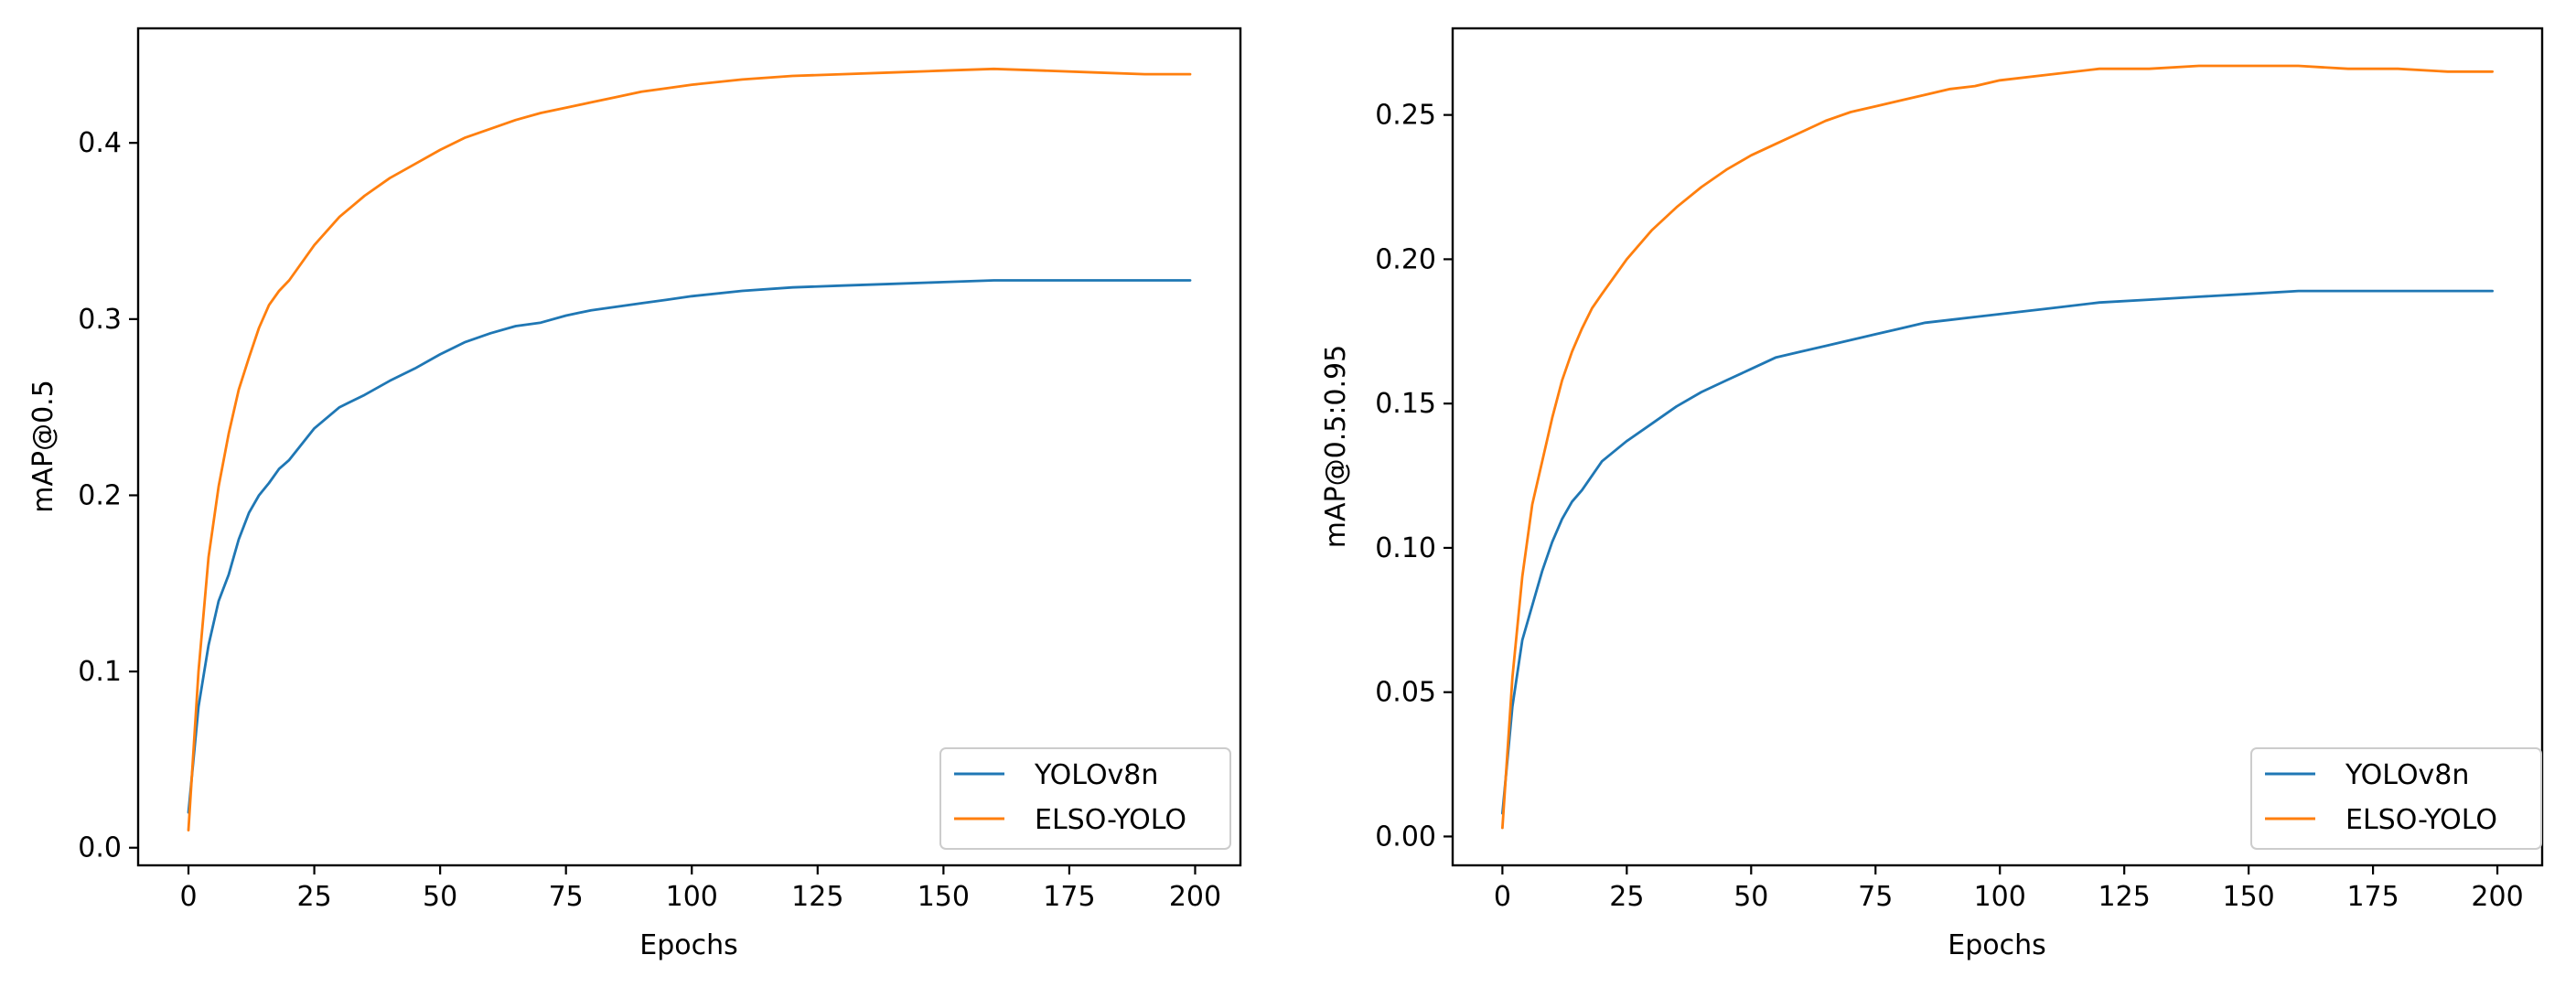 Image resolution: width=2576 pixels, height=987 pixels. What do you see at coordinates (1414, 476) in the screenshot?
I see `y-axis-ticks: 0.00 0.05 0.10 0.15 0.20 0.25` at bounding box center [1414, 476].